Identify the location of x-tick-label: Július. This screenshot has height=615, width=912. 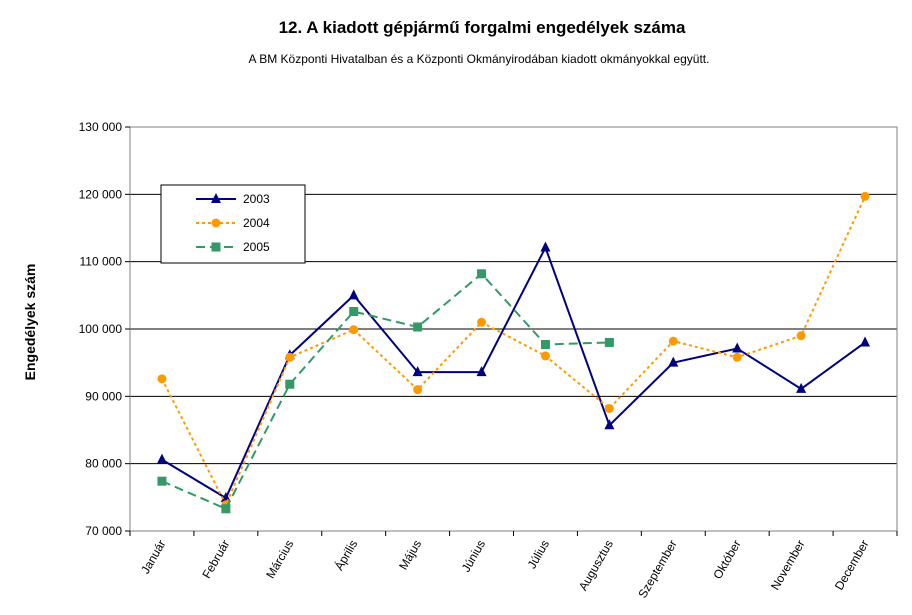
(538, 555).